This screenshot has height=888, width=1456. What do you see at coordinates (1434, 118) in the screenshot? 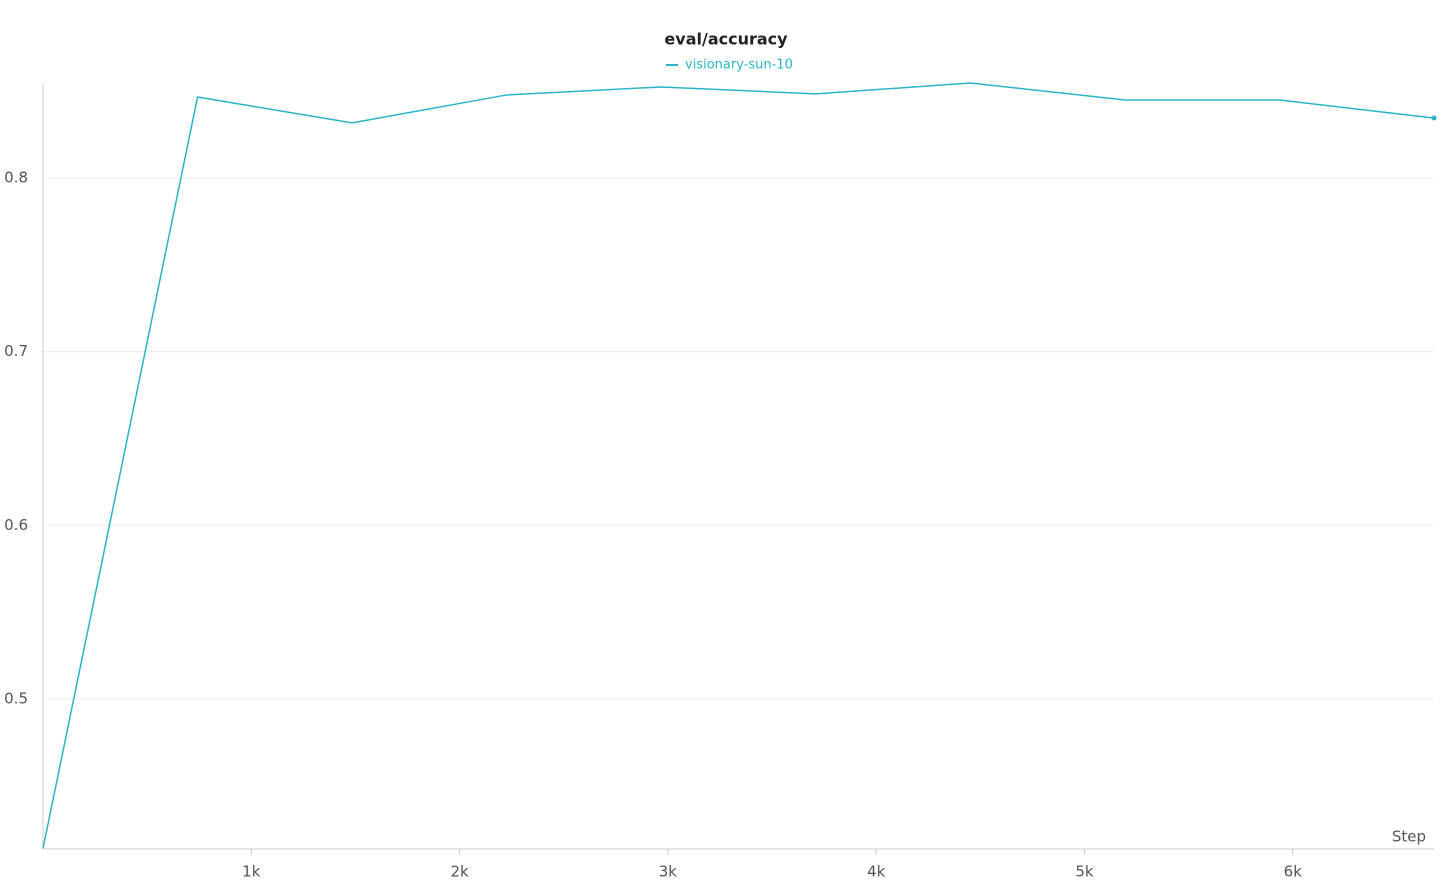
I see `end-point` at bounding box center [1434, 118].